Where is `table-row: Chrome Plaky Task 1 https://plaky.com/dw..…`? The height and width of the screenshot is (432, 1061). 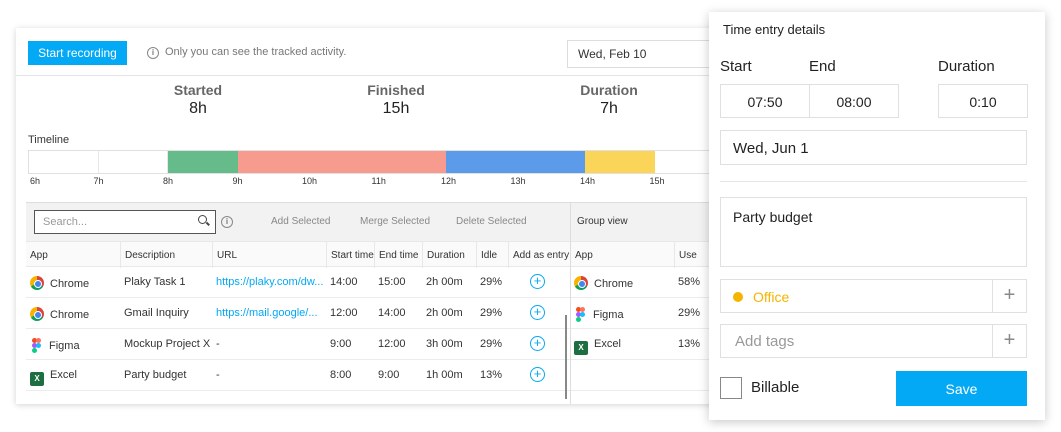 table-row: Chrome Plaky Task 1 https://plaky.com/dw..… is located at coordinates (371, 282).